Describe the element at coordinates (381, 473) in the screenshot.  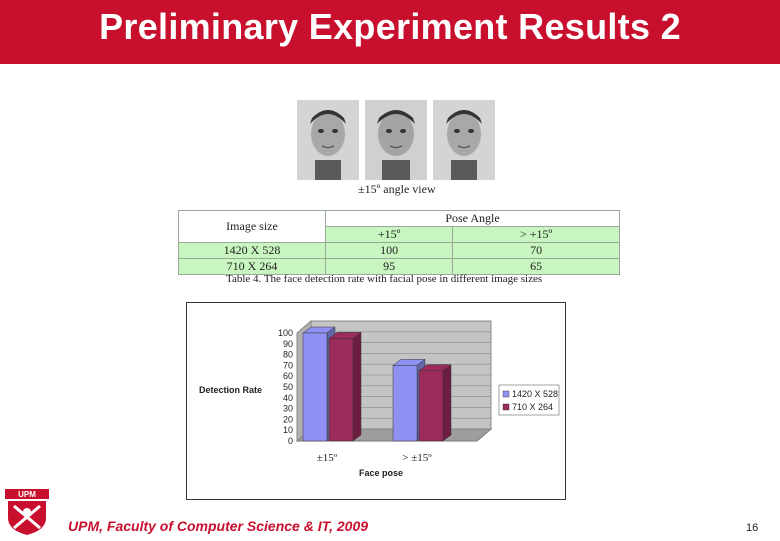
I see `x-axis-label: Face pose` at that location.